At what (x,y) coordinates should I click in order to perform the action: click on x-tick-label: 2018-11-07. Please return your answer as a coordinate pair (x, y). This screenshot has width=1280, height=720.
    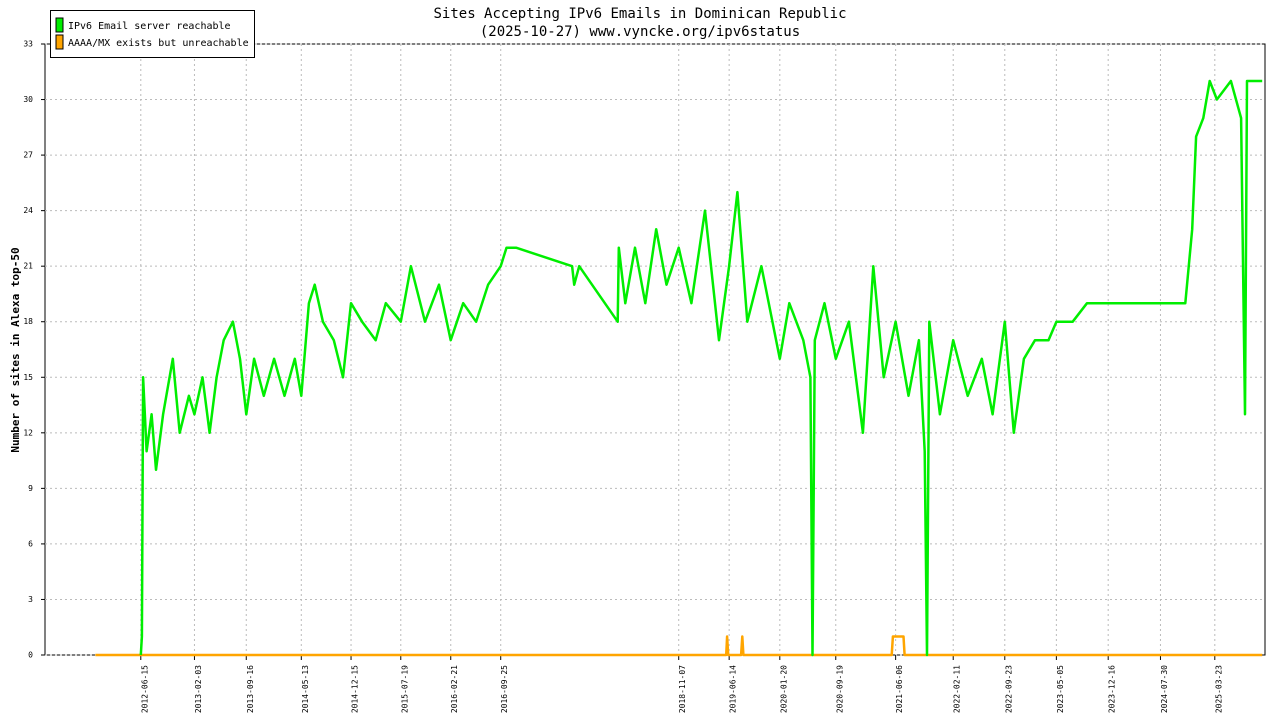
    Looking at the image, I should click on (682, 689).